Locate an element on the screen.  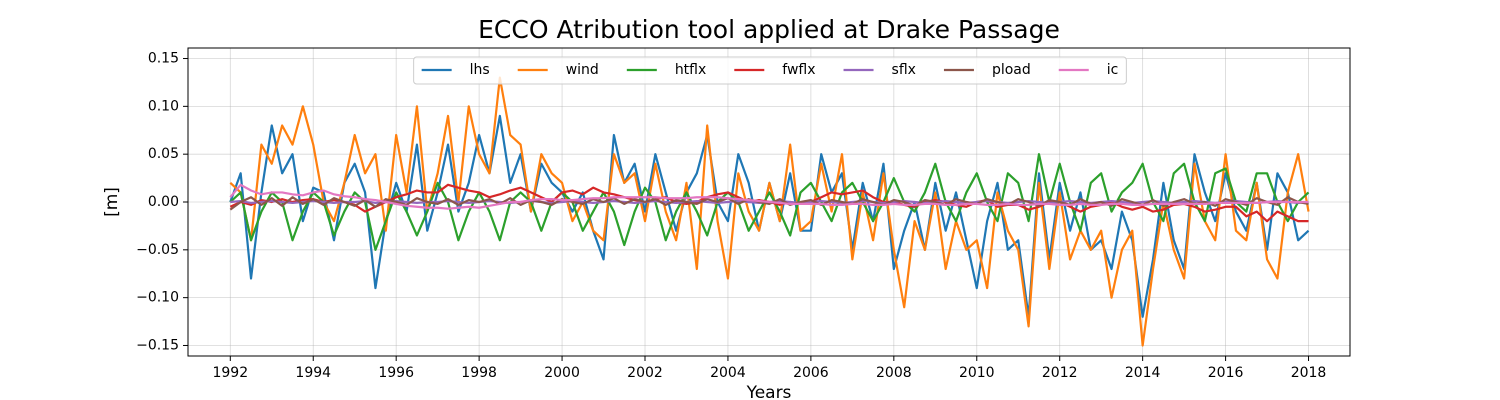
y-axis-label: [m] is located at coordinates (112, 202).